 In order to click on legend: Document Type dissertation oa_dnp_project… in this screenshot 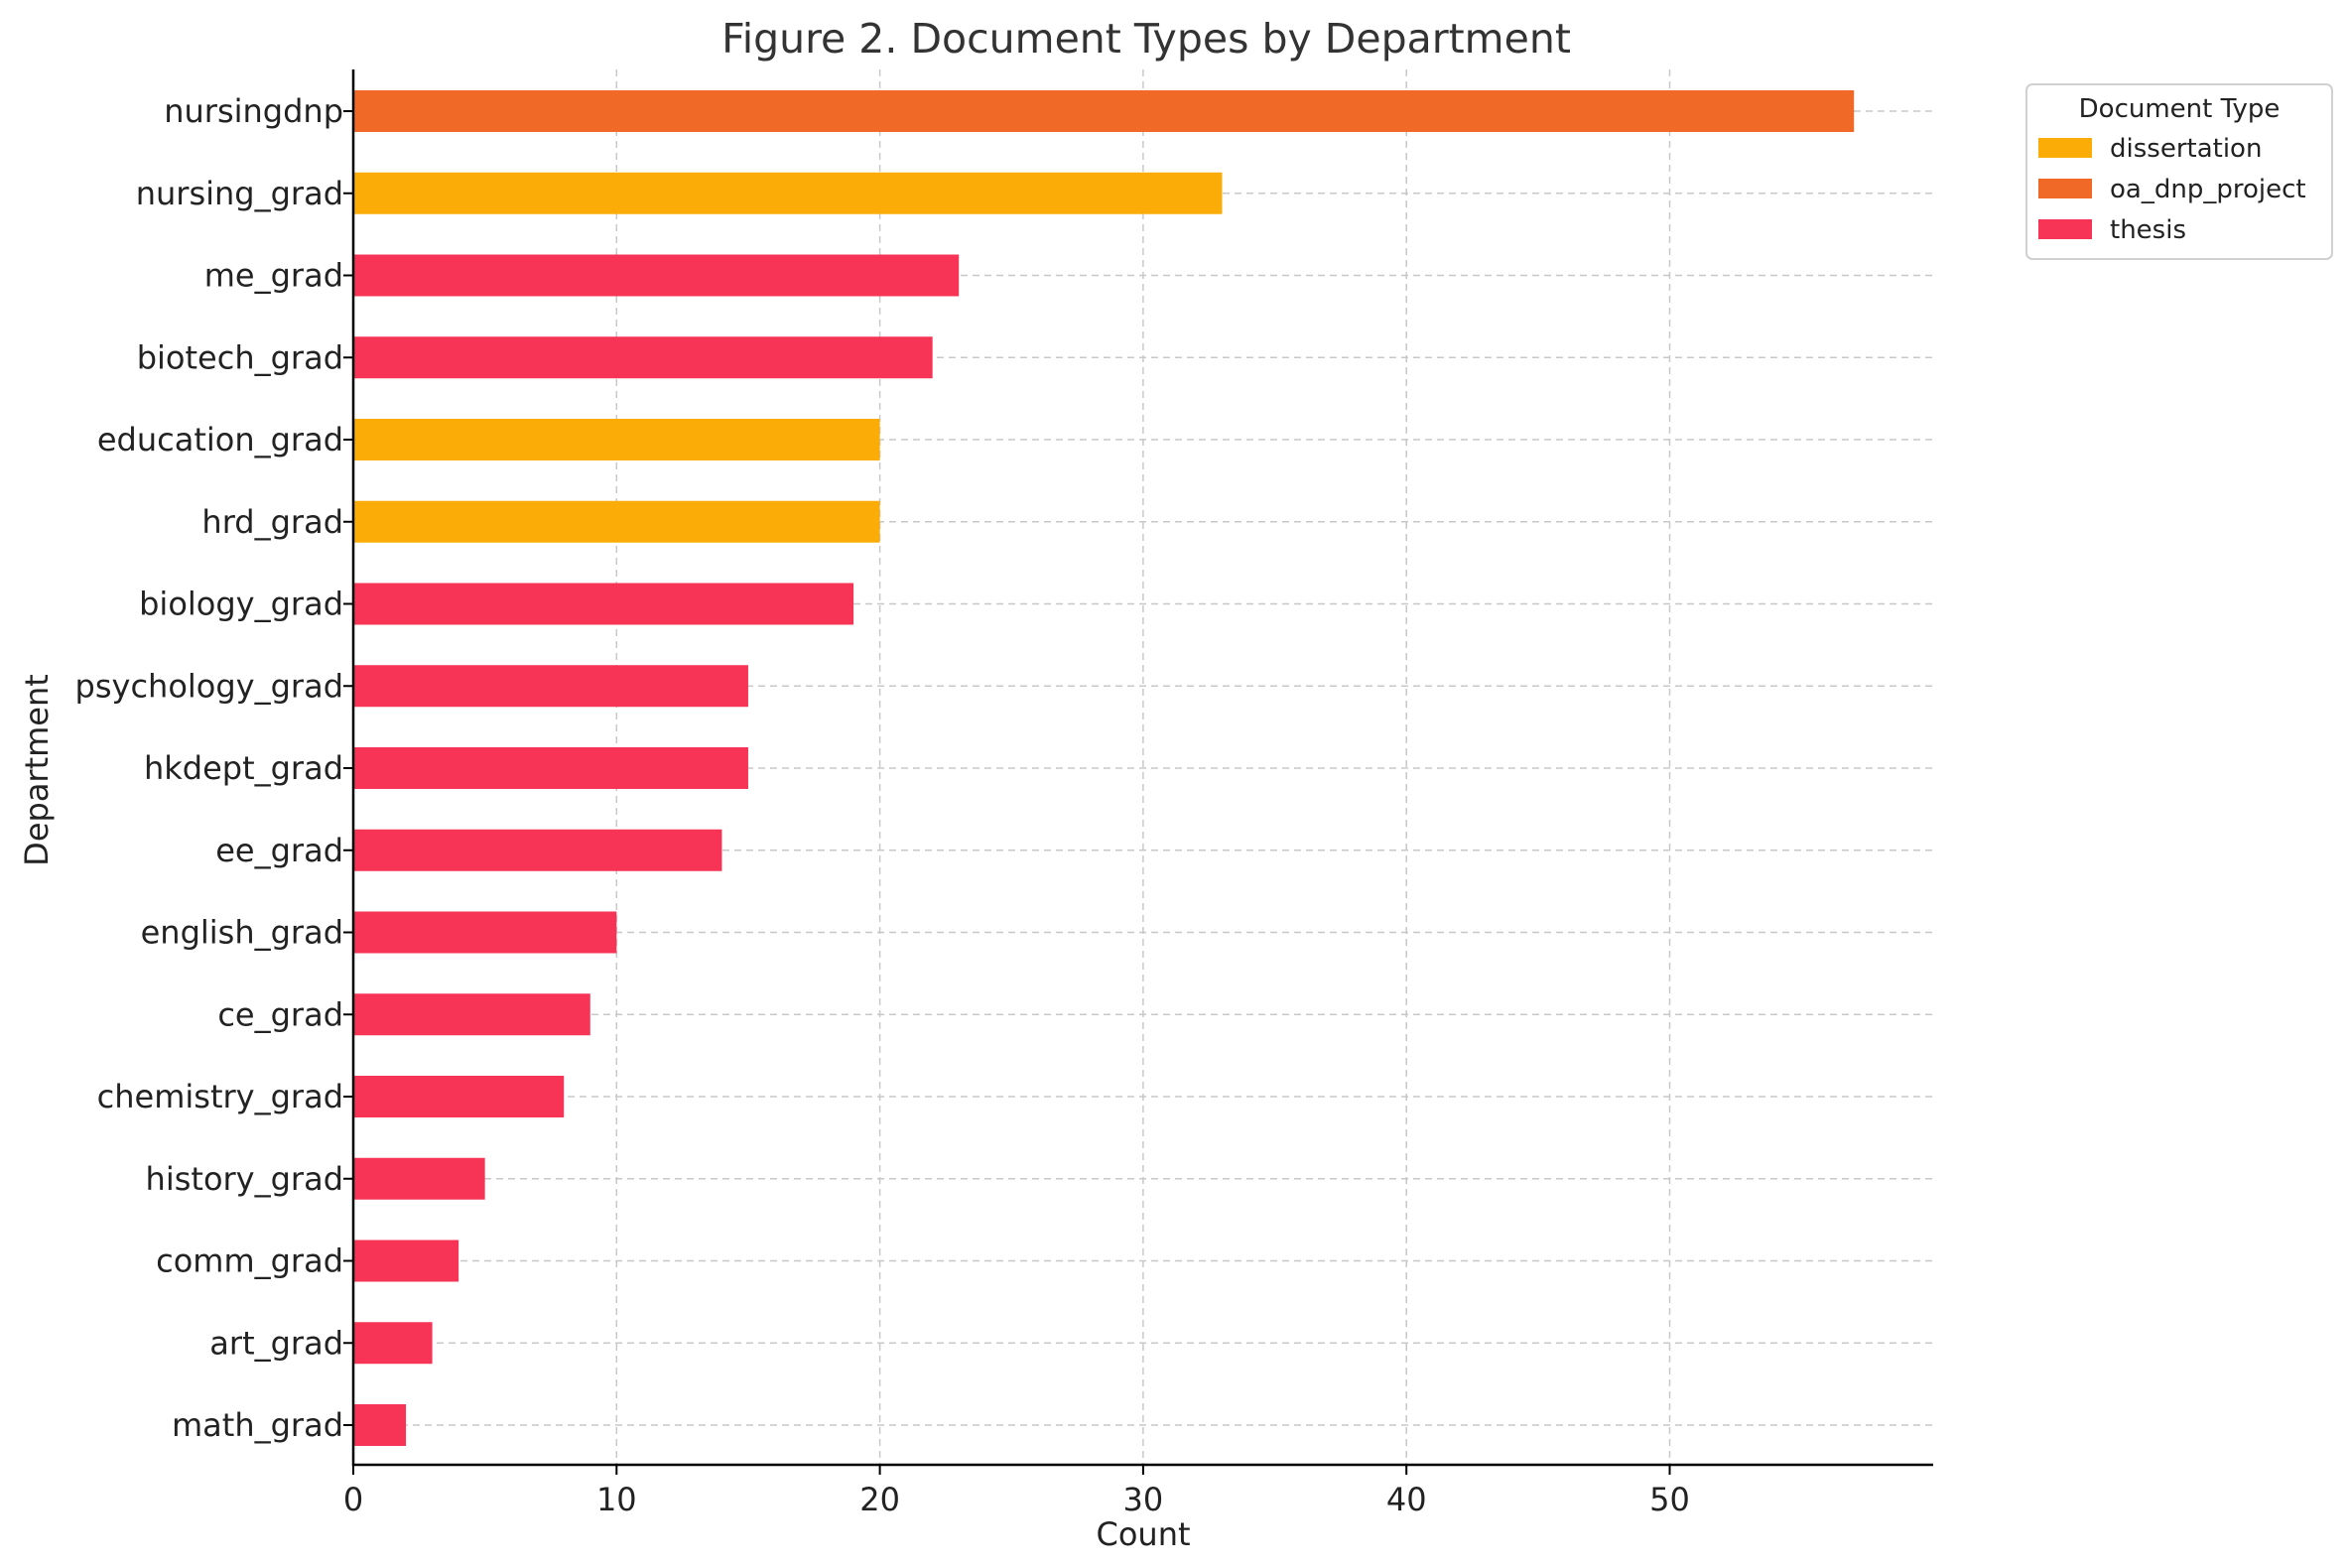, I will do `click(2179, 171)`.